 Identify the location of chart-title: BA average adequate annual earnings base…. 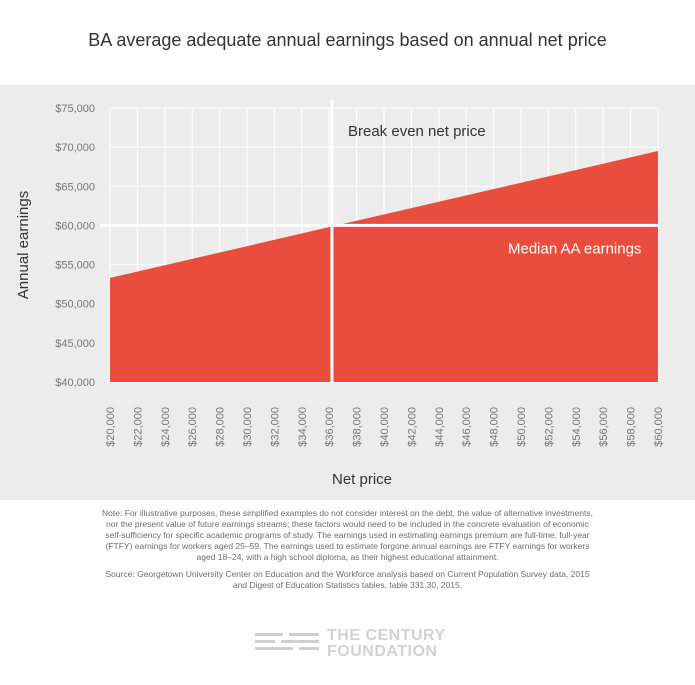
(347, 40).